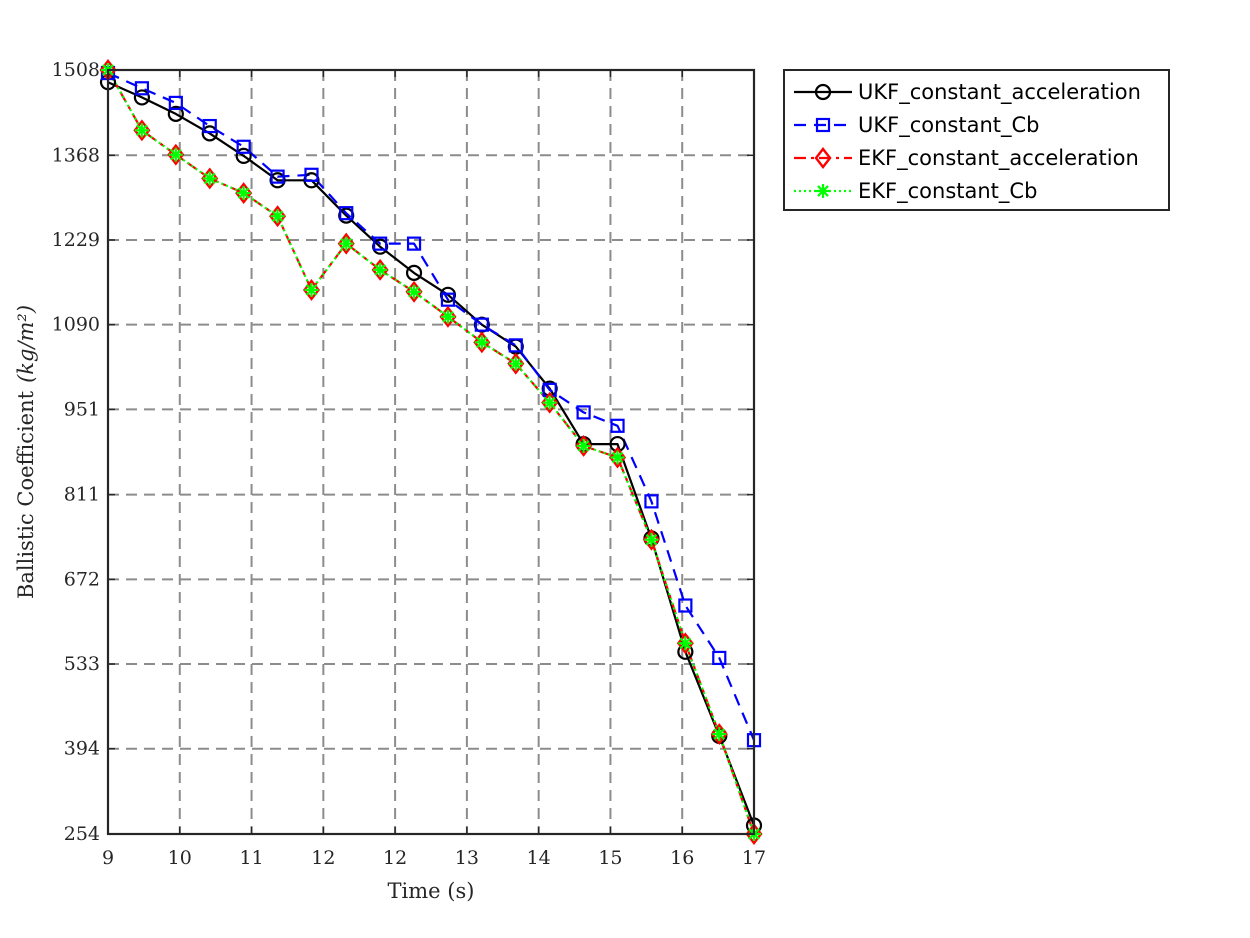 The height and width of the screenshot is (938, 1250). I want to click on x-tick-label: 17, so click(754, 858).